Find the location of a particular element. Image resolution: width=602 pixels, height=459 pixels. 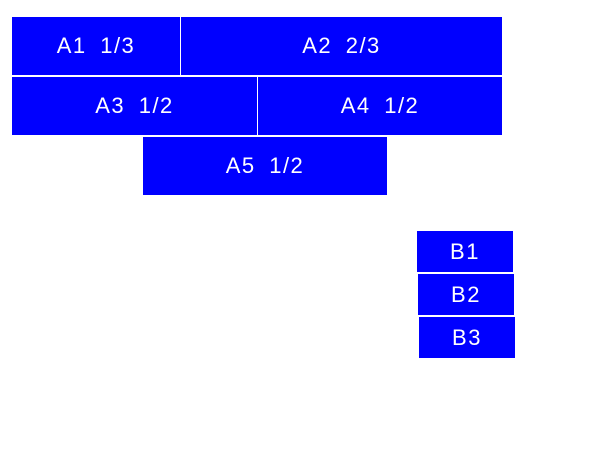

box-label: B2 is located at coordinates (466, 294).